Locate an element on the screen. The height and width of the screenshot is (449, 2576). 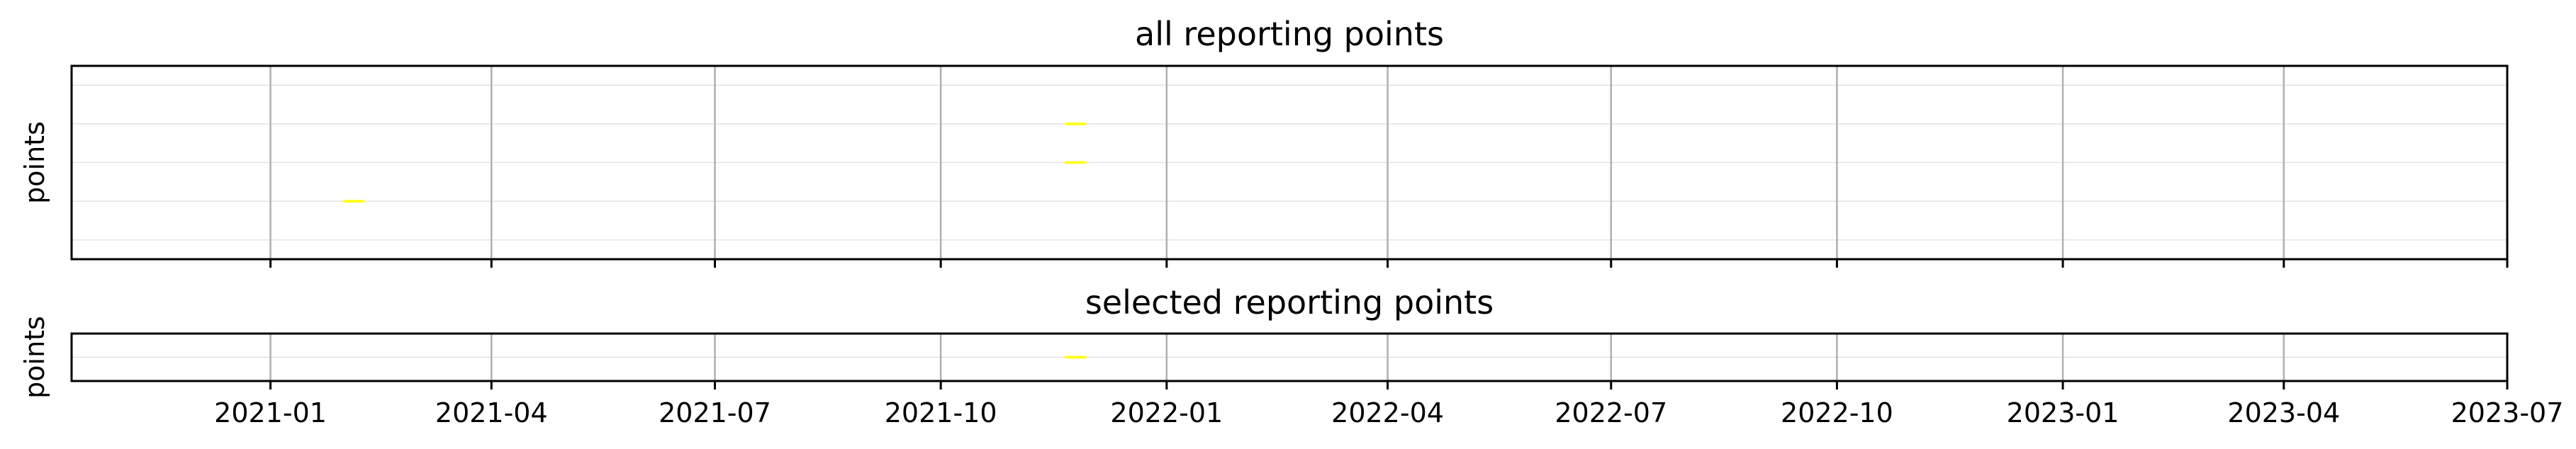
x-tick-label: 2023-07 is located at coordinates (2507, 413).